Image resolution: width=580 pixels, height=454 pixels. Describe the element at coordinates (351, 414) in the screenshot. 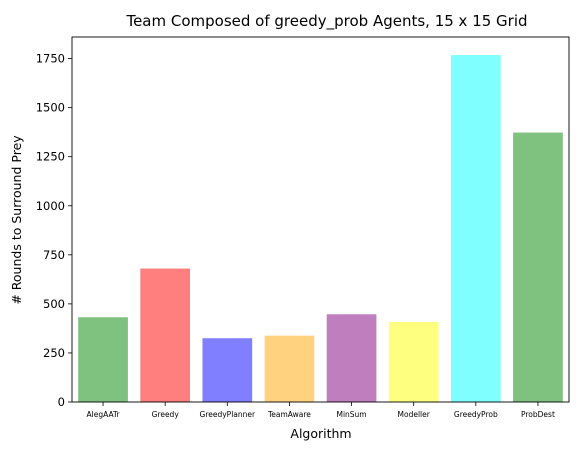

I see `x-tick-label: MinSum` at that location.